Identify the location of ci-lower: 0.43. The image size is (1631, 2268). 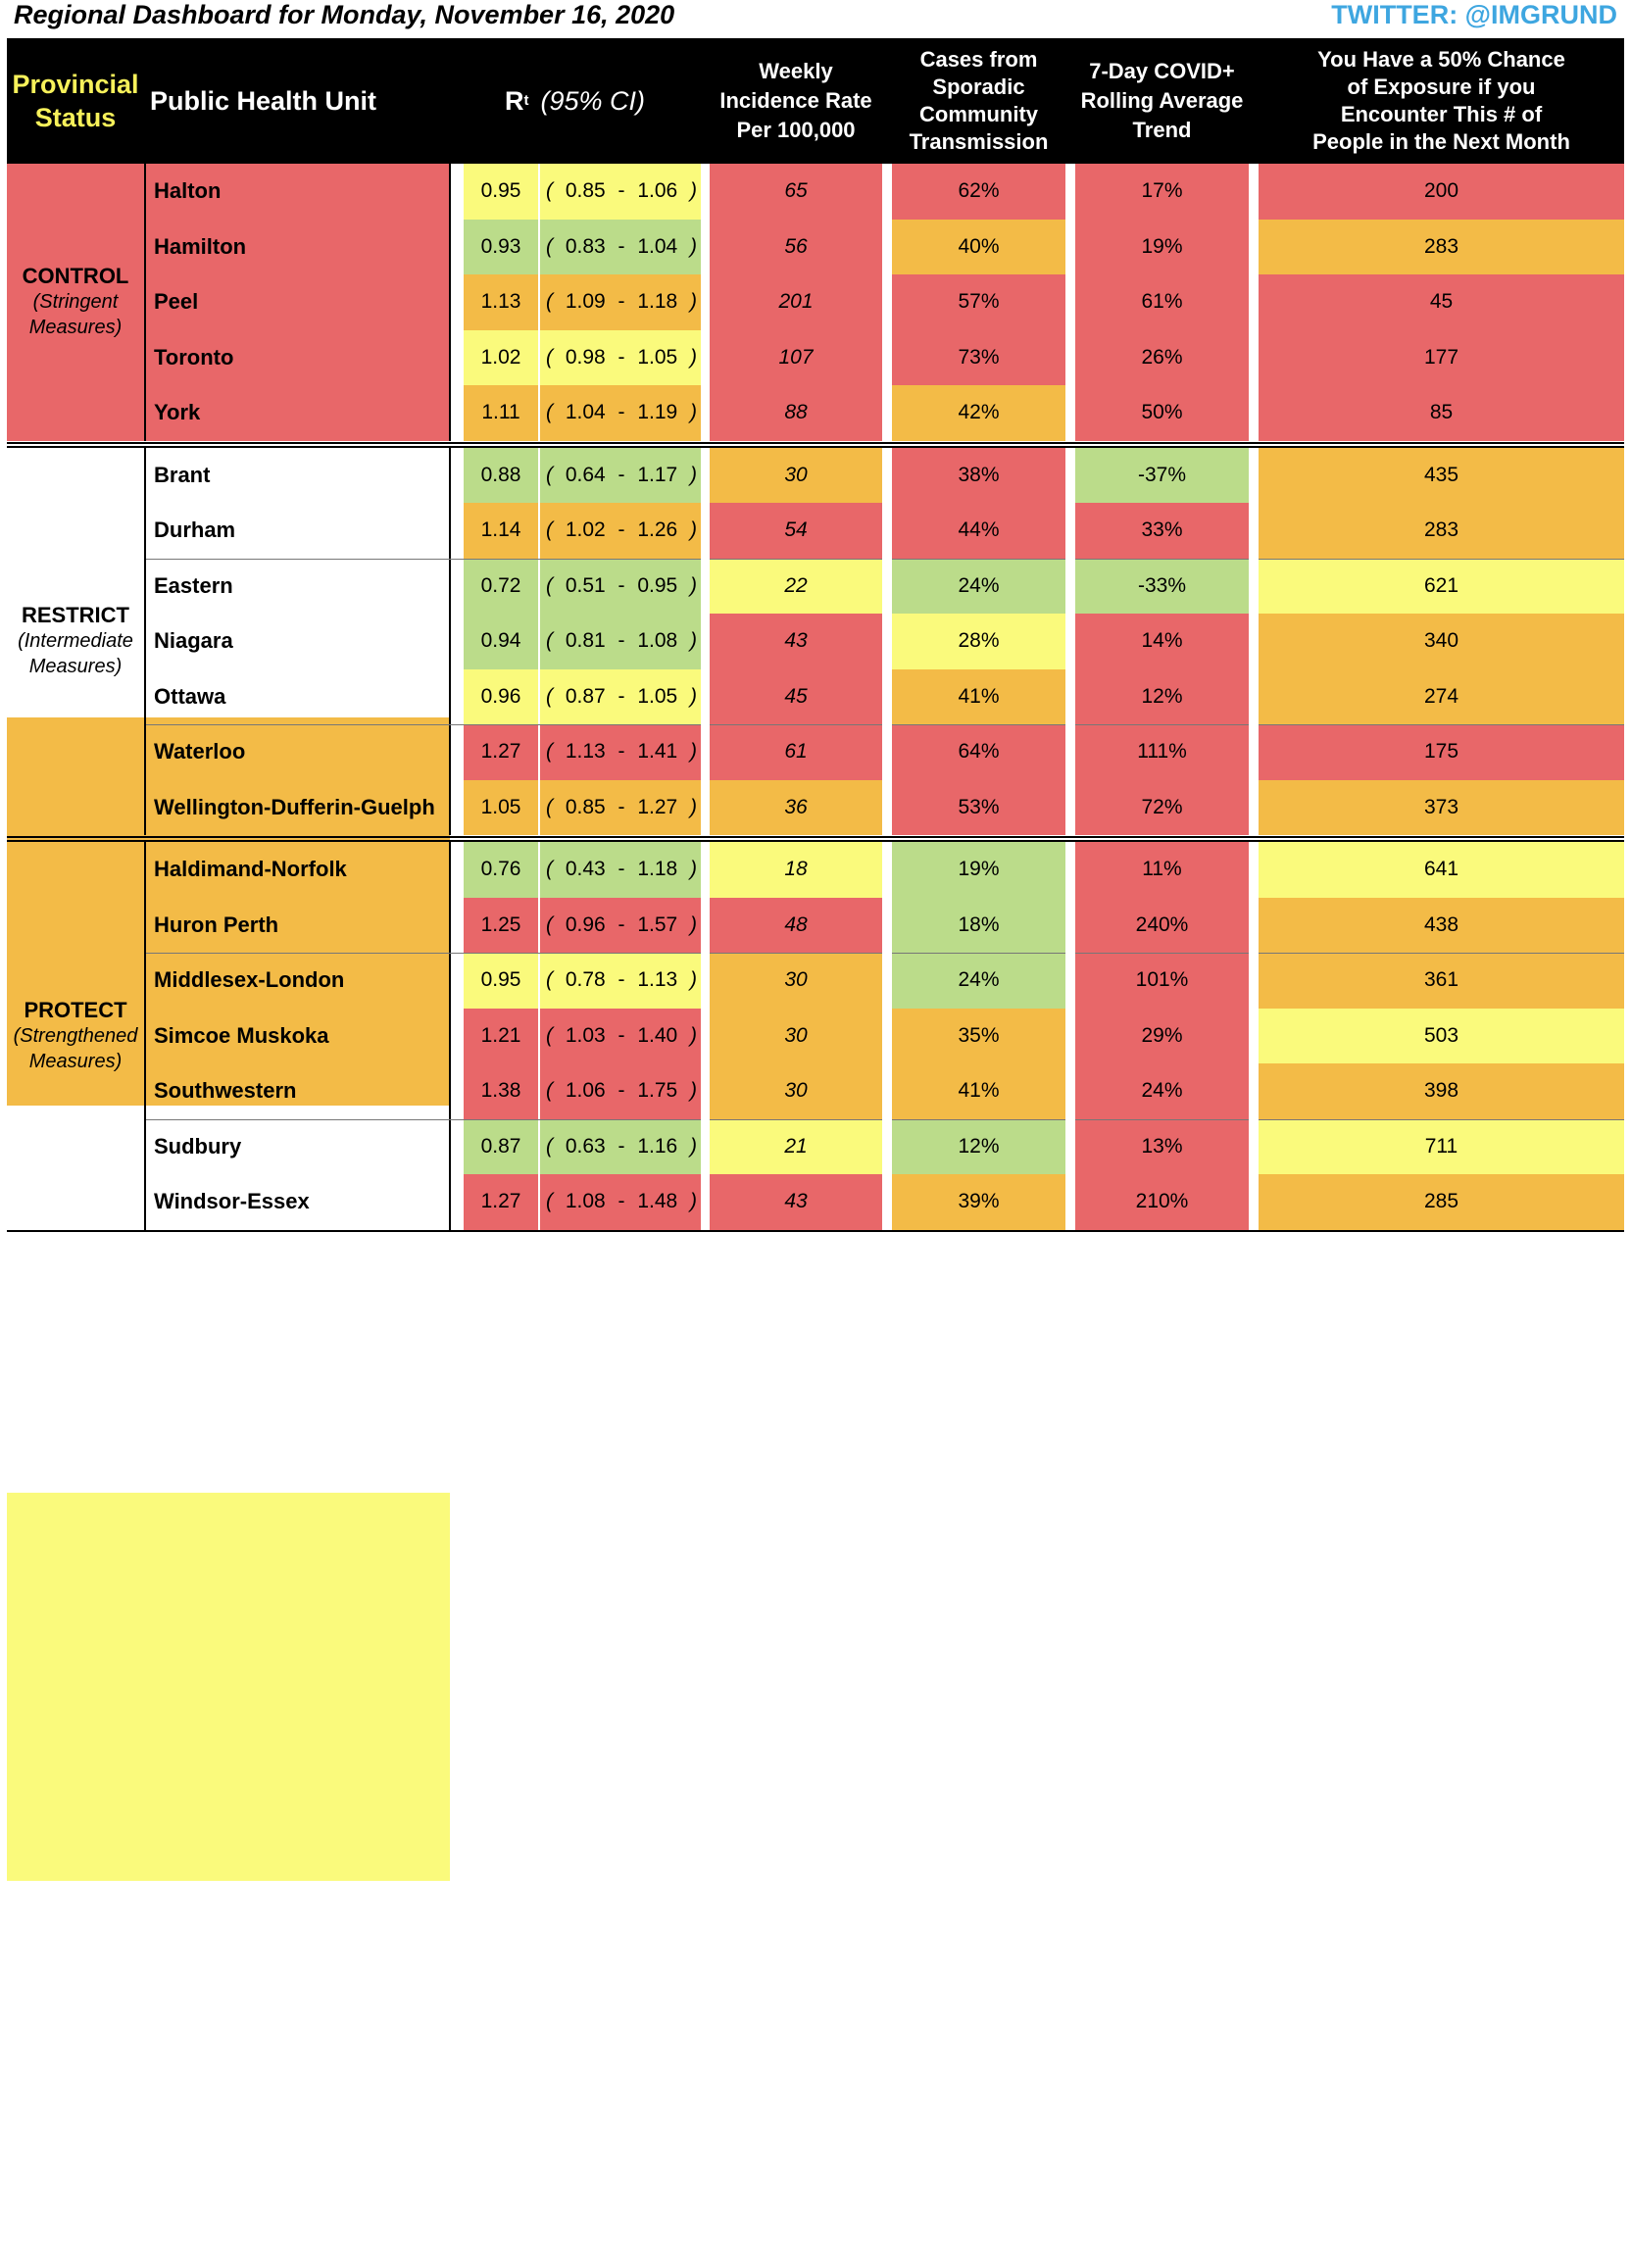
(586, 869).